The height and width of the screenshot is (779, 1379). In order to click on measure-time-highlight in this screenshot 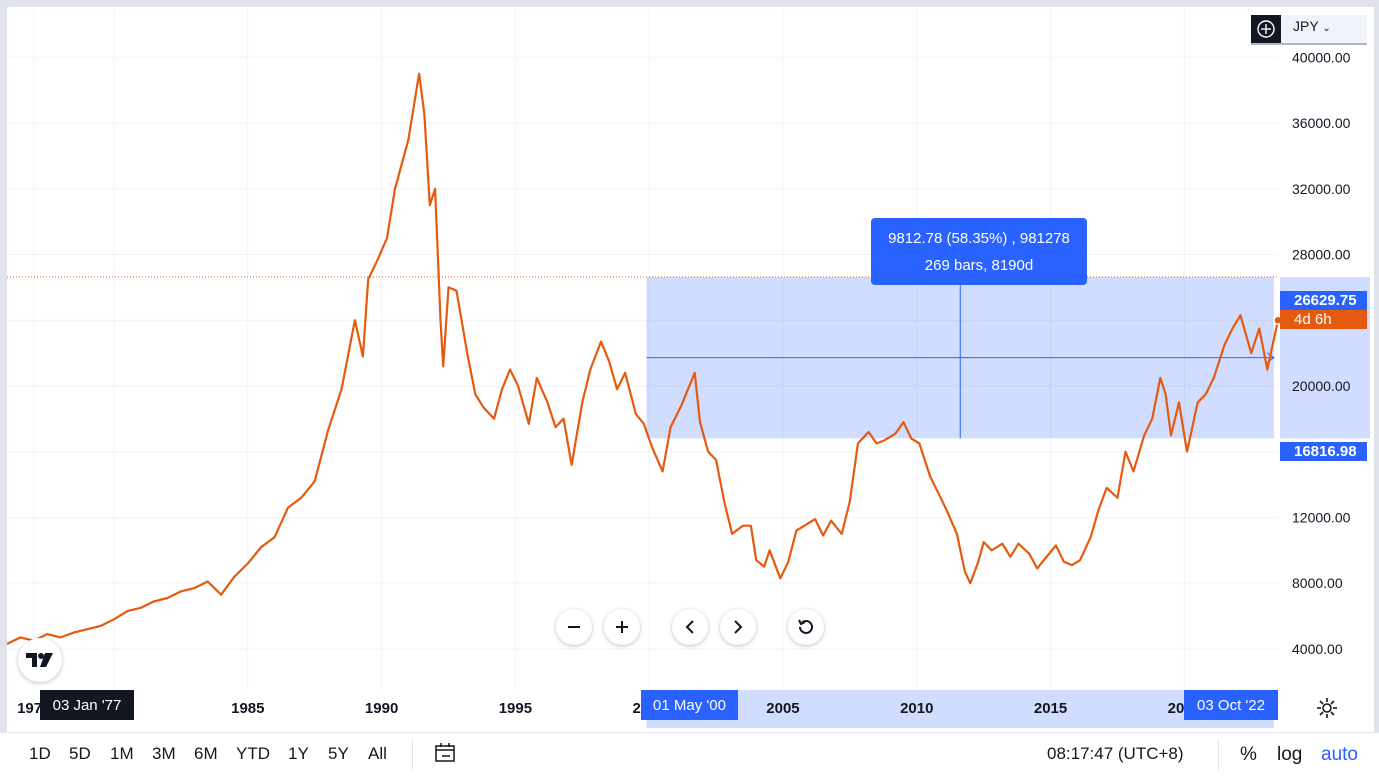, I will do `click(960, 709)`.